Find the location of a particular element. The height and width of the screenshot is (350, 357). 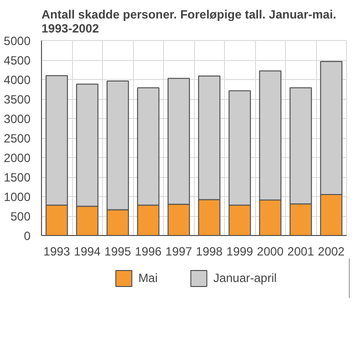

y-tick-label: 4500 is located at coordinates (17, 61).